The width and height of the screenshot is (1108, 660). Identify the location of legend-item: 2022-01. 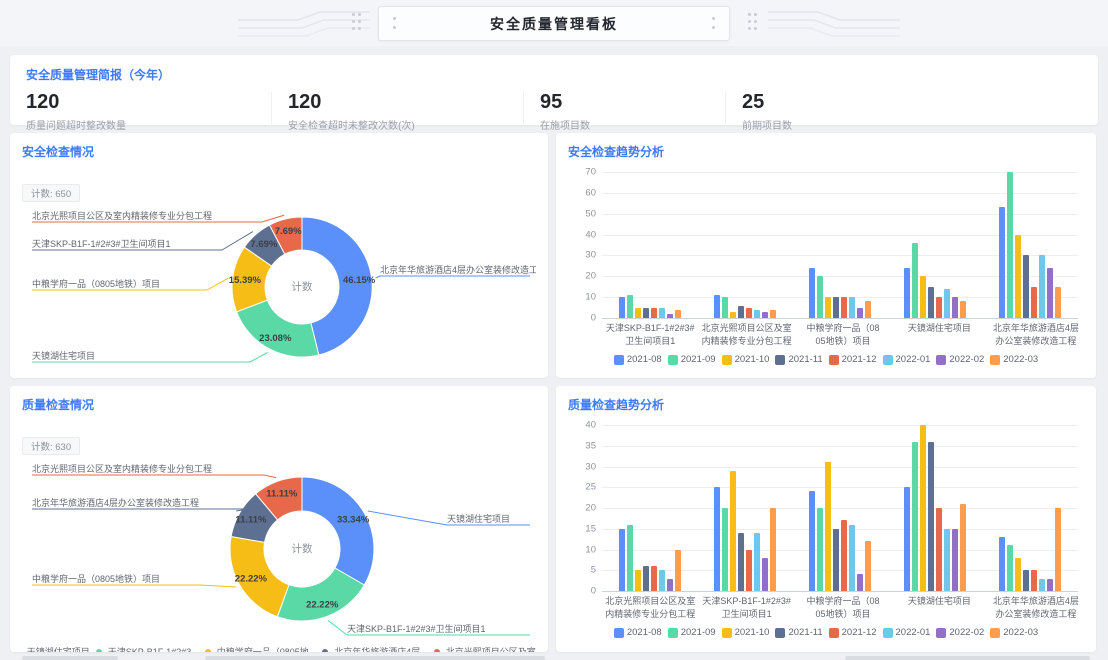
(906, 632).